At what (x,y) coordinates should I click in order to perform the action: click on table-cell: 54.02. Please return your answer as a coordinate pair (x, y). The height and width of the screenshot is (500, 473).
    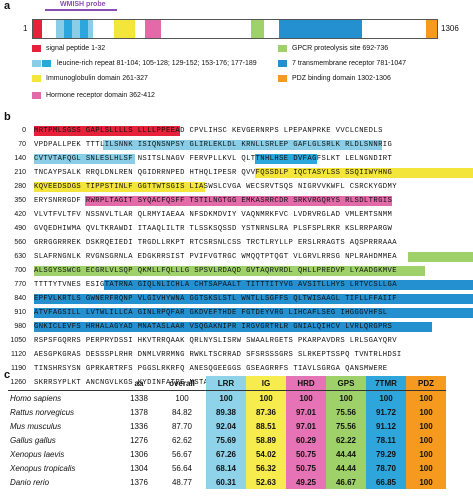
    Looking at the image, I should click on (266, 454).